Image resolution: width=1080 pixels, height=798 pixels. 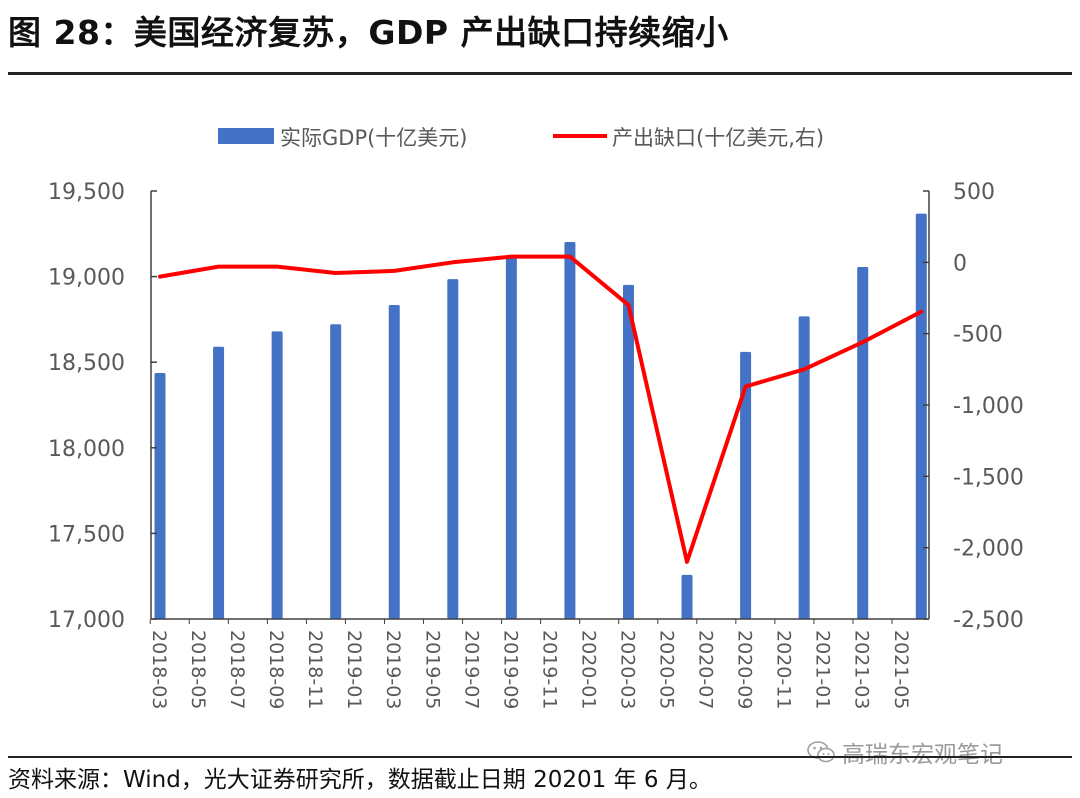 What do you see at coordinates (784, 669) in the screenshot?
I see `x-axis-label: 2020-11` at bounding box center [784, 669].